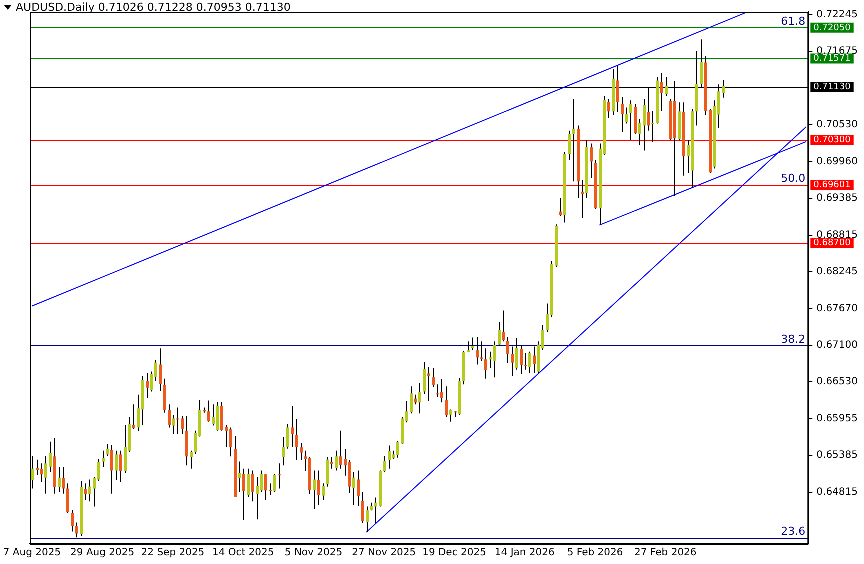  I want to click on y-tick-label: 0.68245, so click(837, 272).